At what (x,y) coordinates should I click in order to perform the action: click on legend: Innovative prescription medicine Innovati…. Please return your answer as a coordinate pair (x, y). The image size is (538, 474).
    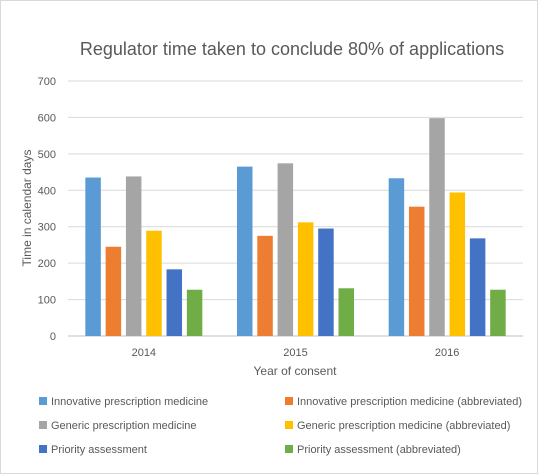
    Looking at the image, I should click on (280, 426).